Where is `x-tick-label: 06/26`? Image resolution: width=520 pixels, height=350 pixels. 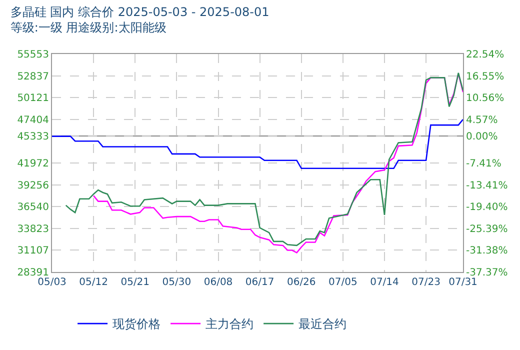 x-tick-label: 06/26 is located at coordinates (301, 282).